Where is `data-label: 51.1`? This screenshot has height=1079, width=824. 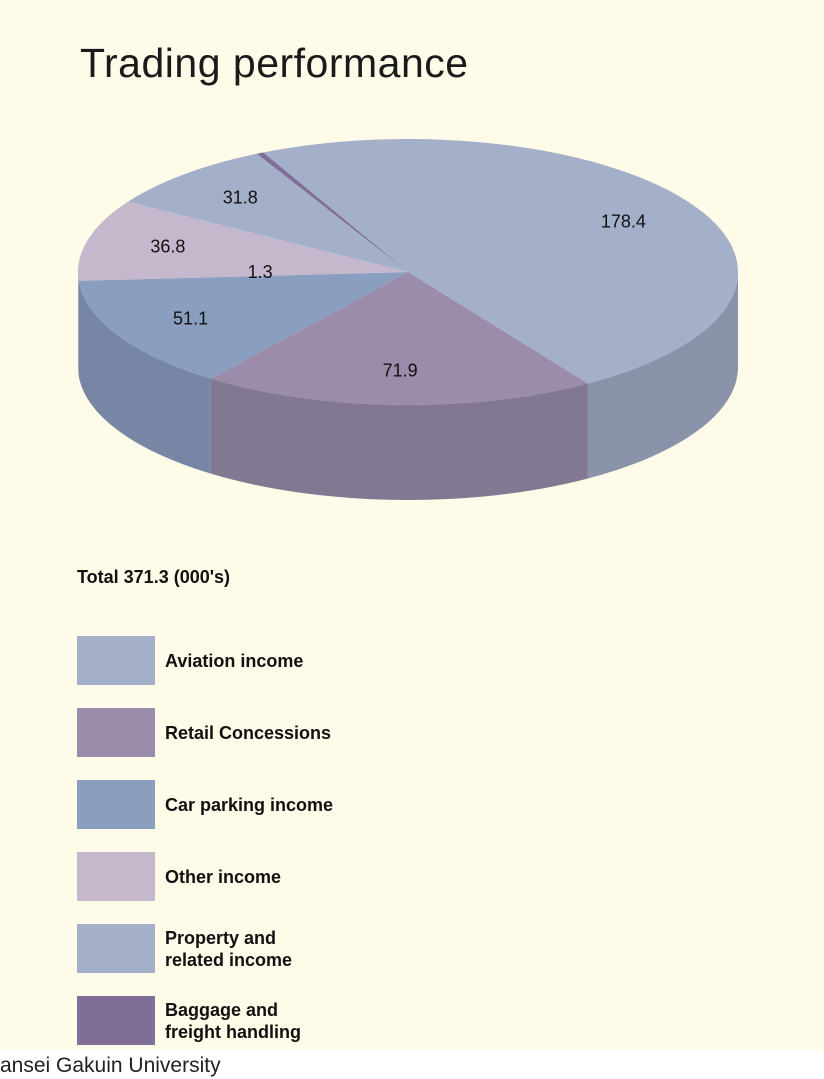 data-label: 51.1 is located at coordinates (190, 318).